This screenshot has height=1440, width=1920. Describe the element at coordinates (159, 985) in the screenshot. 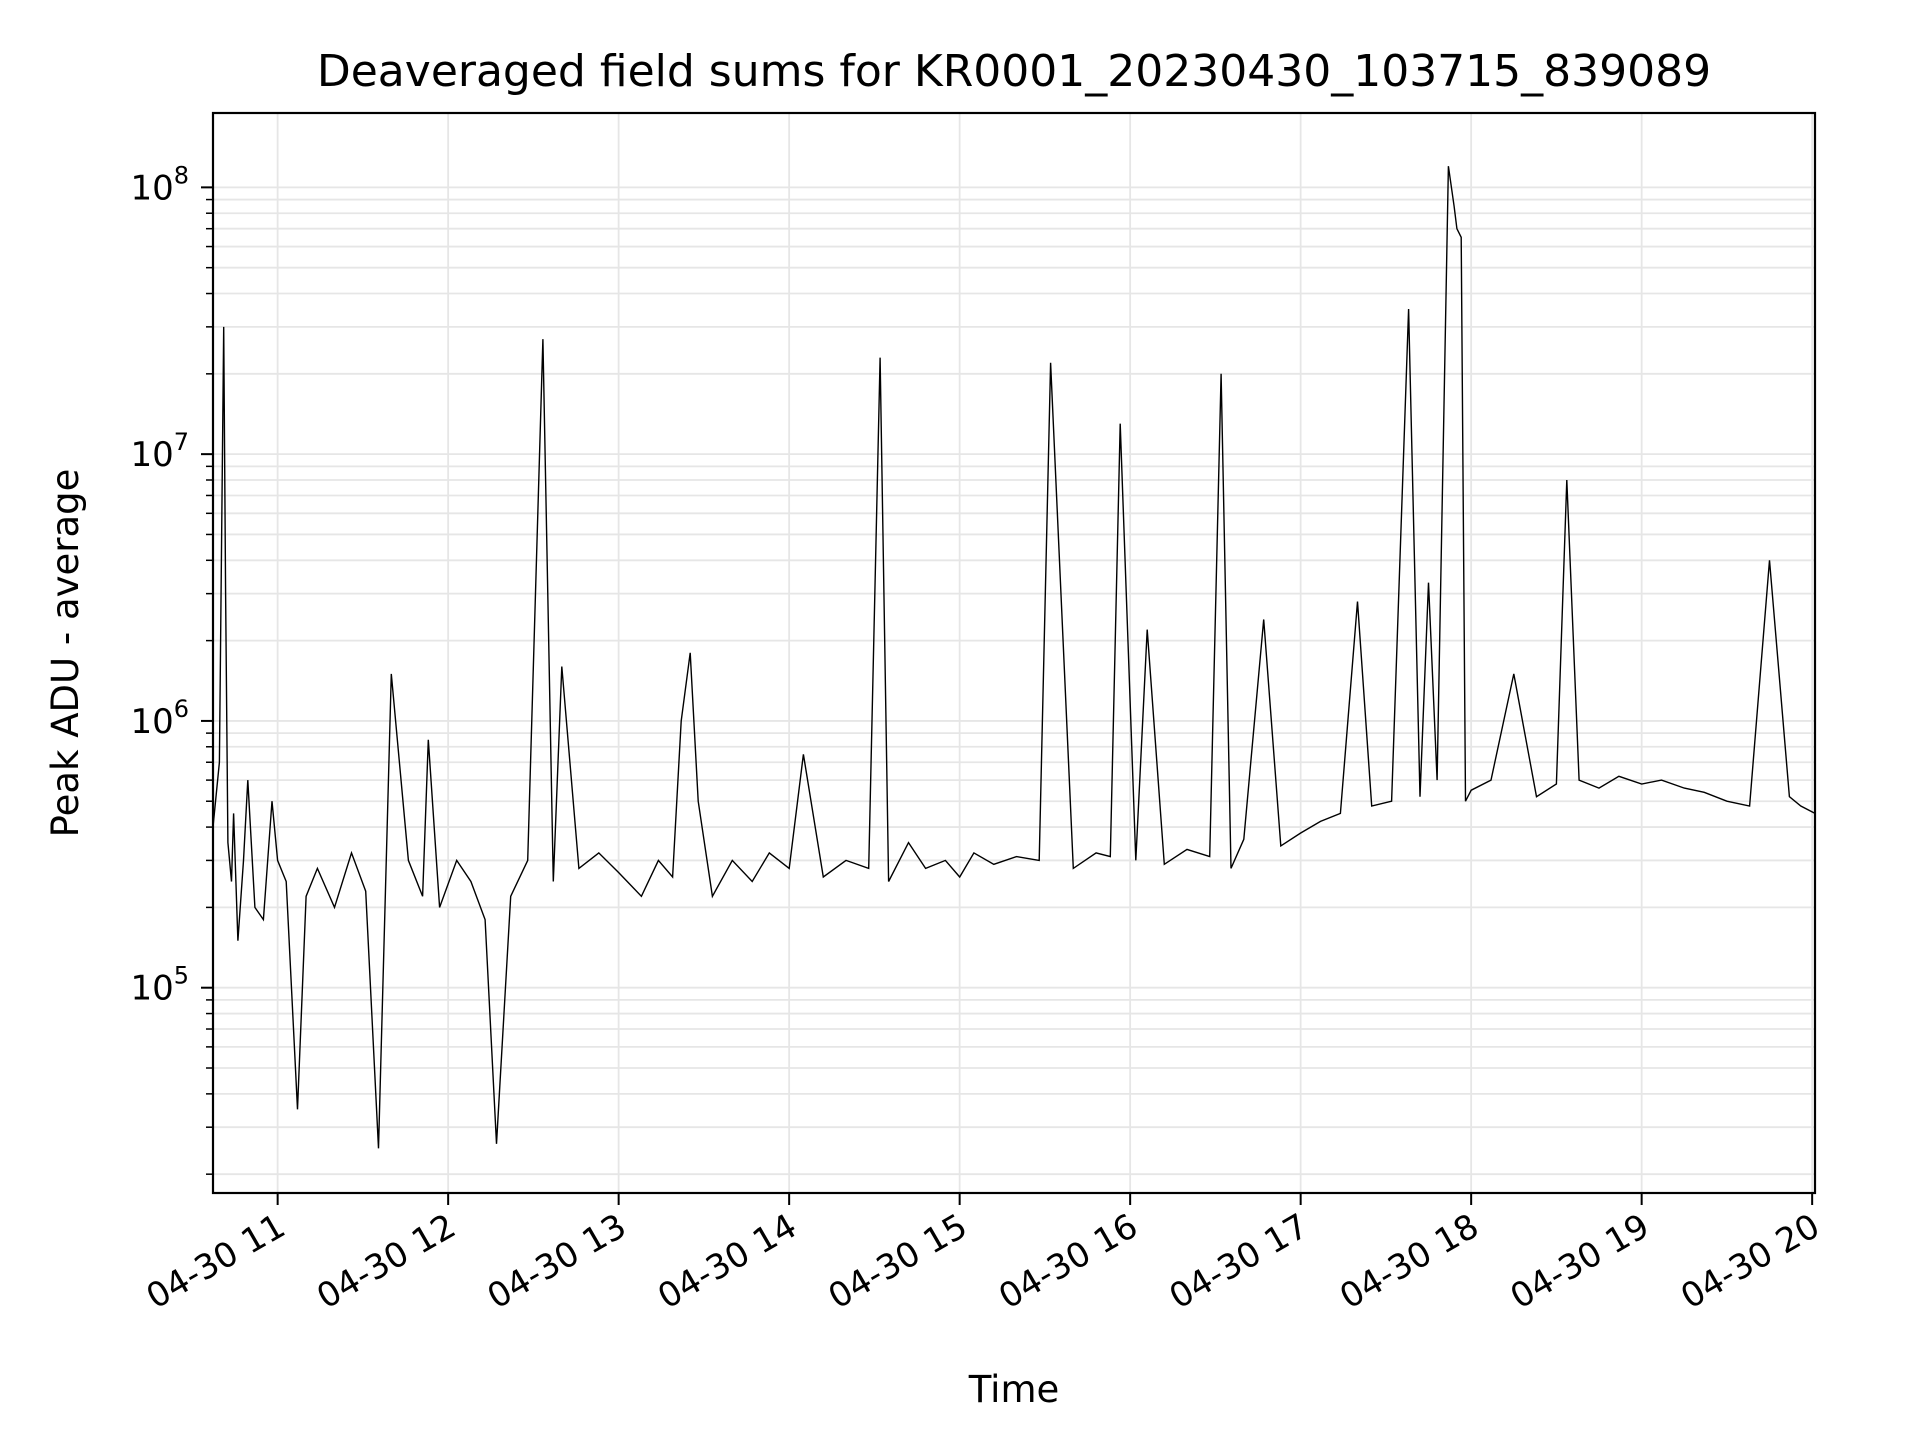

I see `y-tick-label: 10⁵` at that location.